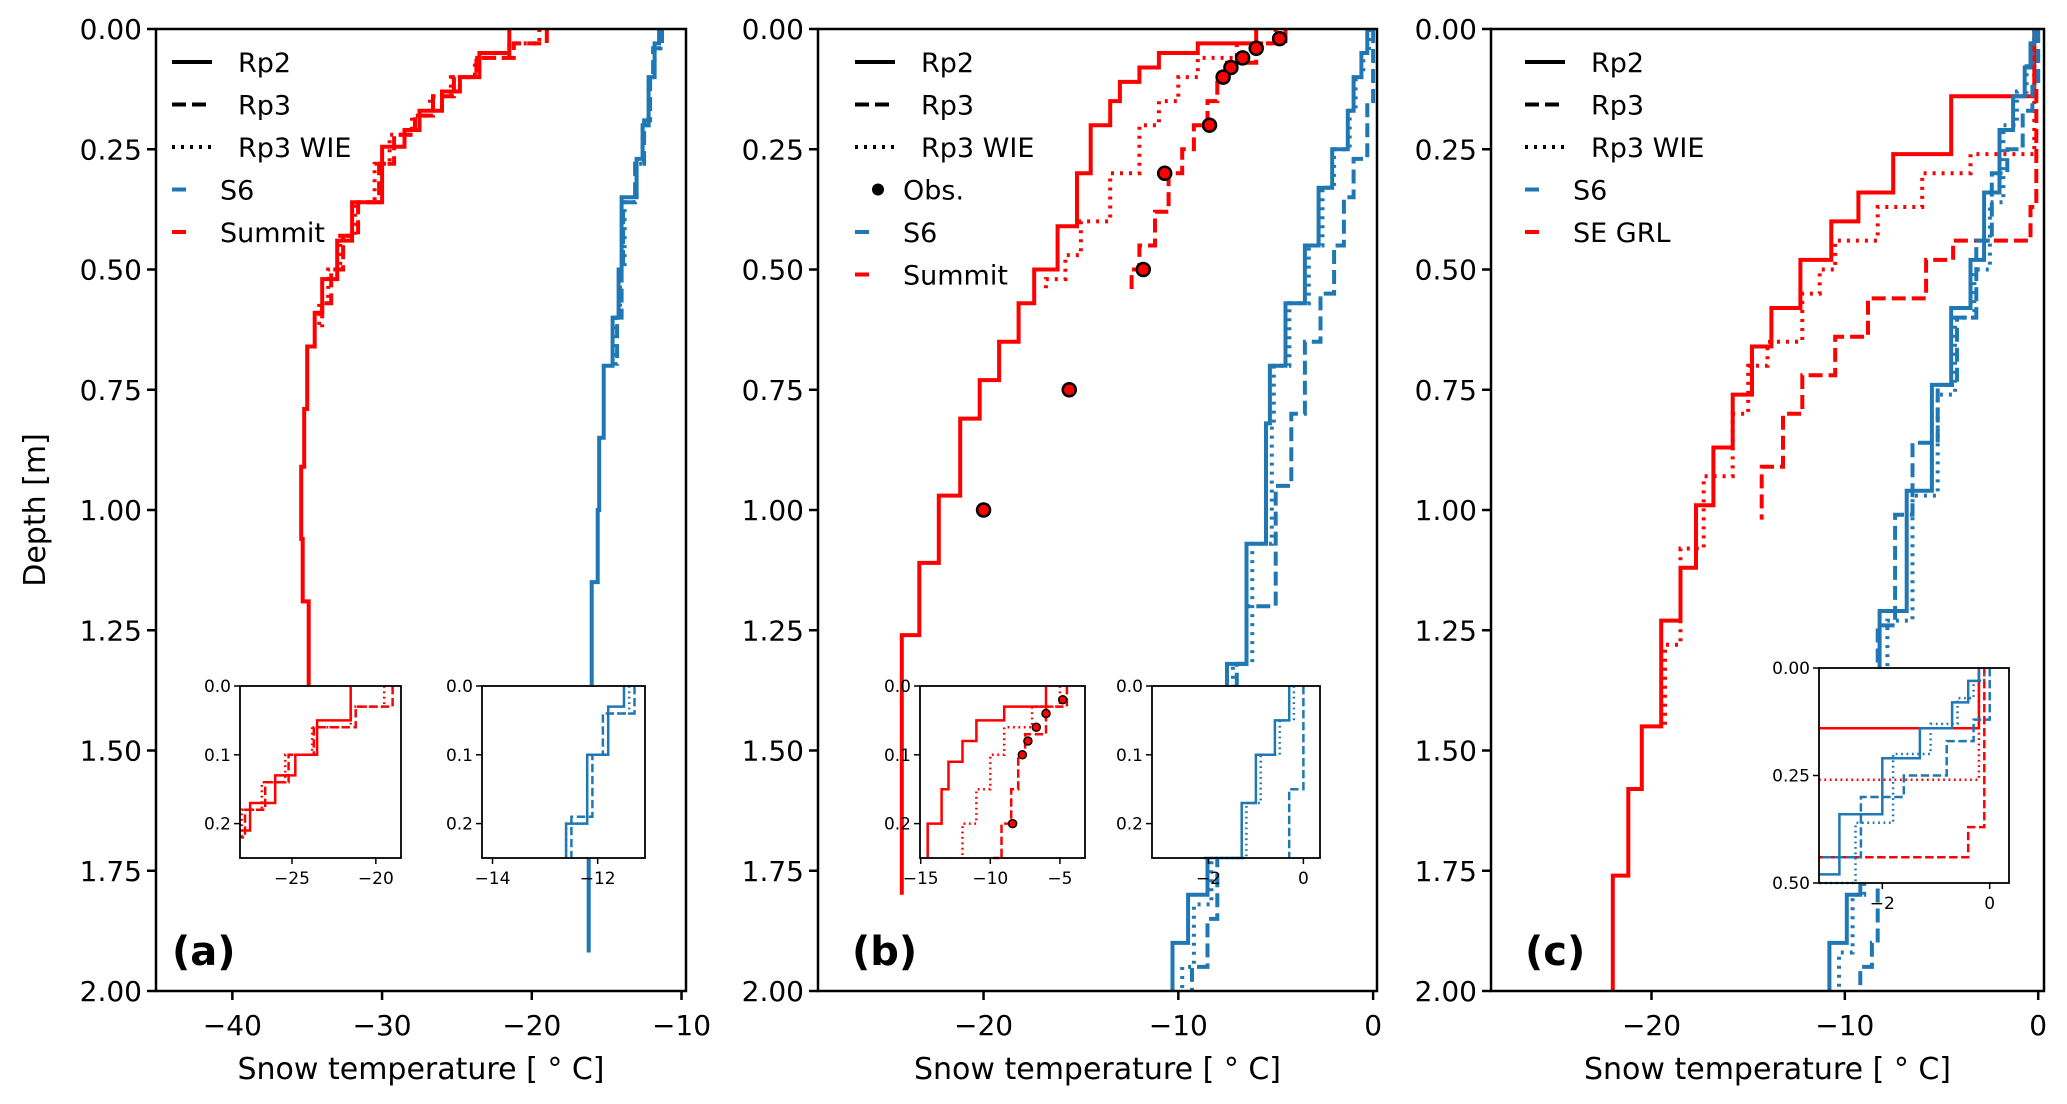 This screenshot has width=2067, height=1104. I want to click on inset-x-tick-label: −10, so click(990, 879).